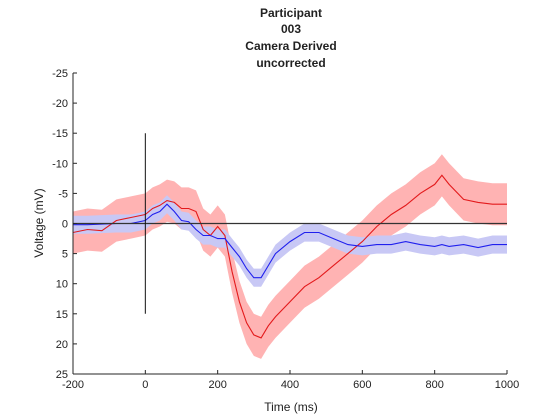 This screenshot has width=560, height=420. What do you see at coordinates (73, 385) in the screenshot?
I see `x-tick-label: -200` at bounding box center [73, 385].